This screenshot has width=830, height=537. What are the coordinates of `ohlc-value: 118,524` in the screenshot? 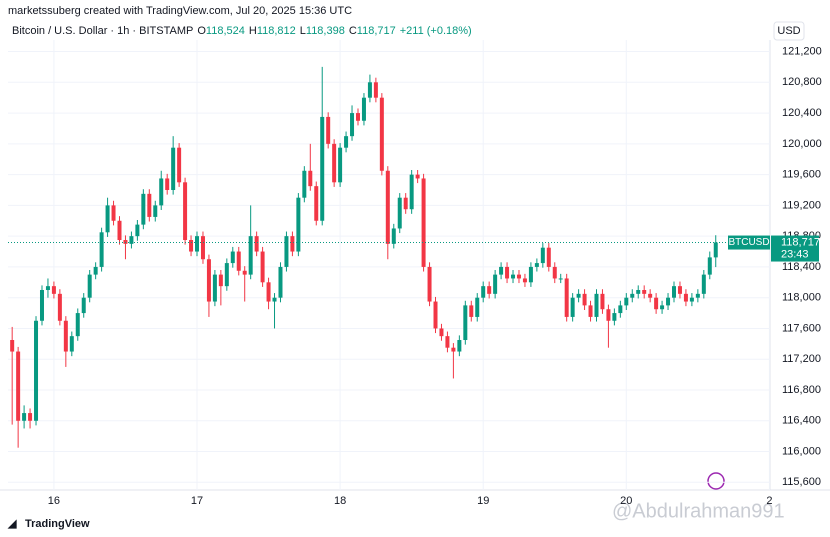 It's located at (225, 31).